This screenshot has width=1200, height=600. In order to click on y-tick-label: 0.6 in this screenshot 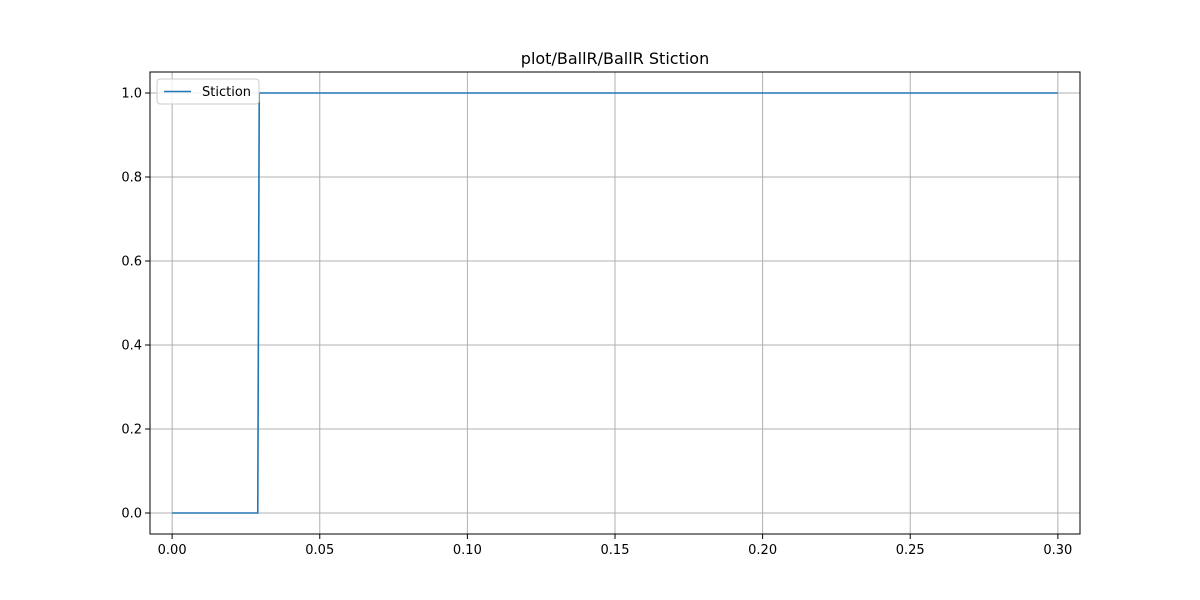, I will do `click(131, 262)`.